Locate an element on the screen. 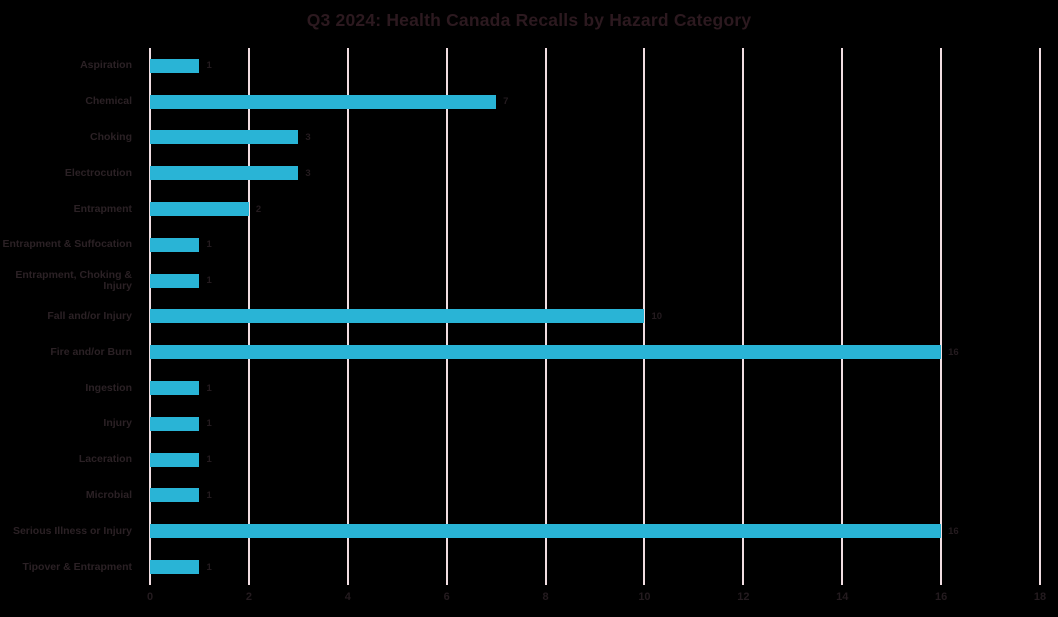 This screenshot has width=1058, height=617. category-label: Injury is located at coordinates (117, 423).